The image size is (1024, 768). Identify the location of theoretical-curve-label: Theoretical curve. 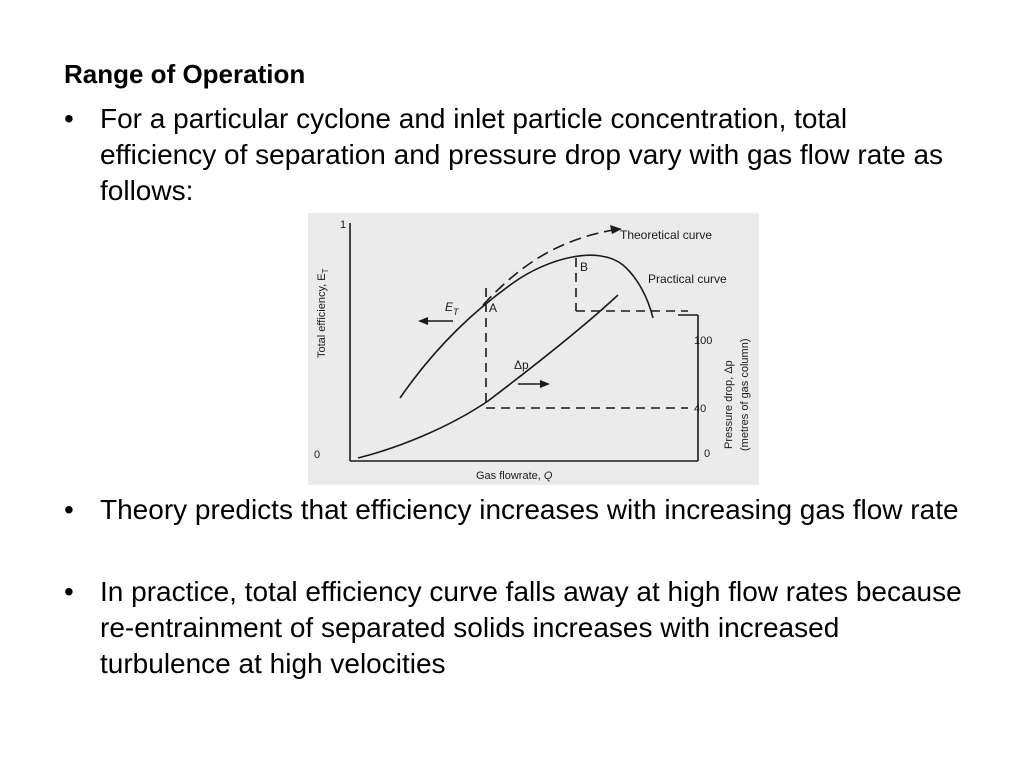
(666, 235).